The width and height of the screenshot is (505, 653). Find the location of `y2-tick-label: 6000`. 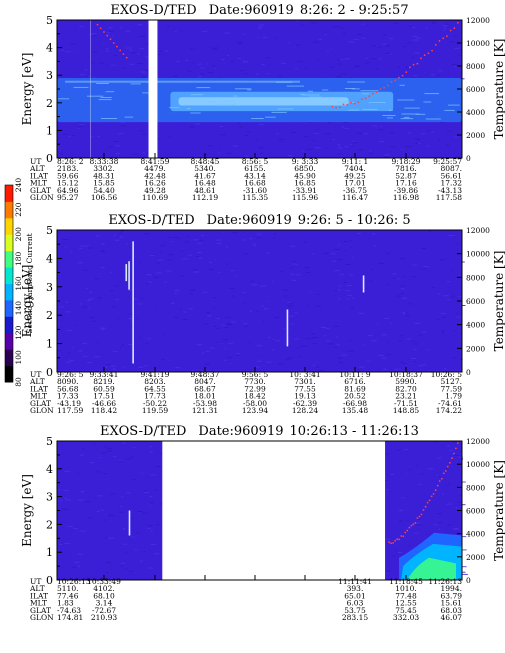

y2-tick-label: 6000 is located at coordinates (475, 511).